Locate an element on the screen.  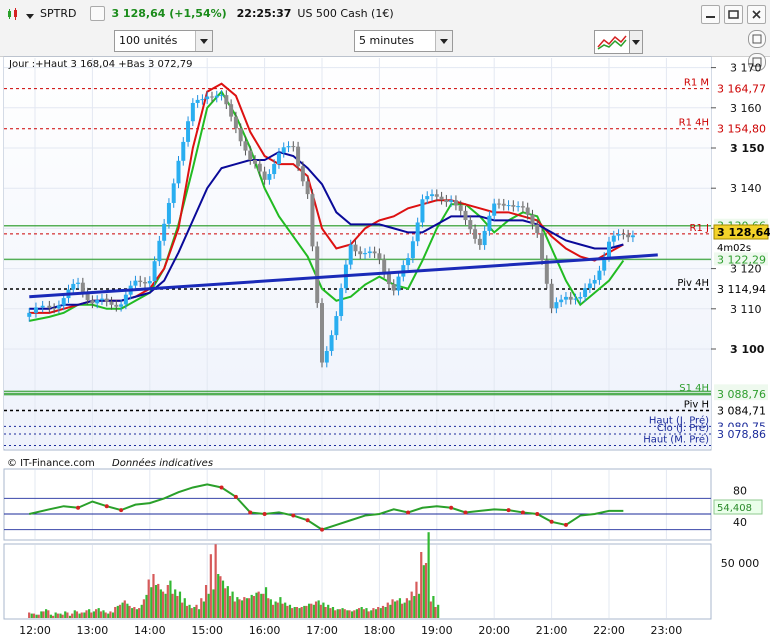
x-tick-label: 12:00 is located at coordinates (35, 630).